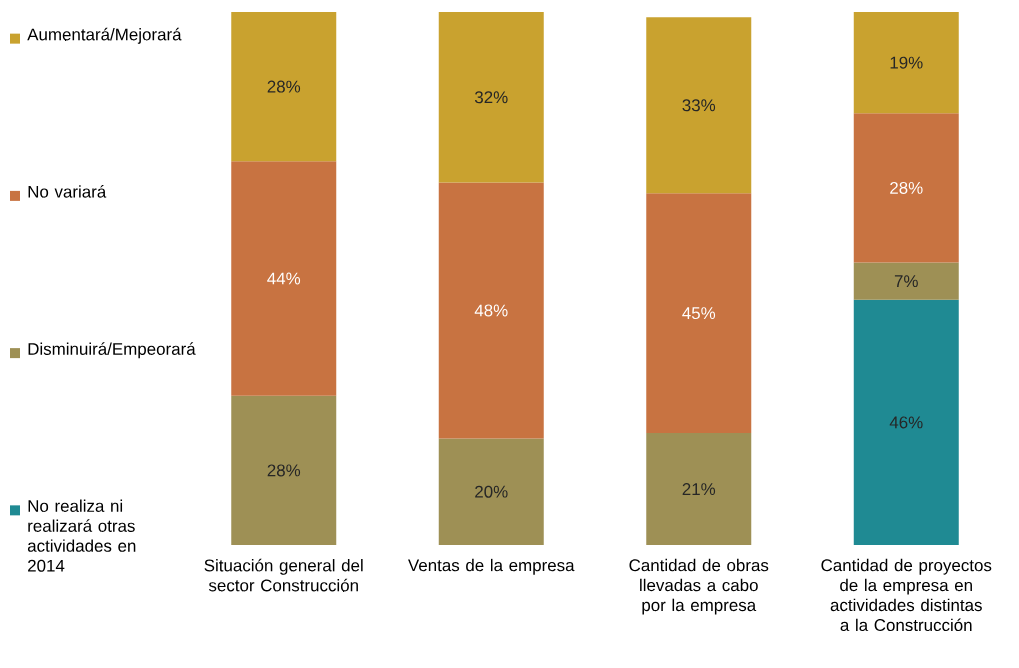  Describe the element at coordinates (283, 575) in the screenshot. I see `x-tick-label: Situación general del sector Construcción` at that location.